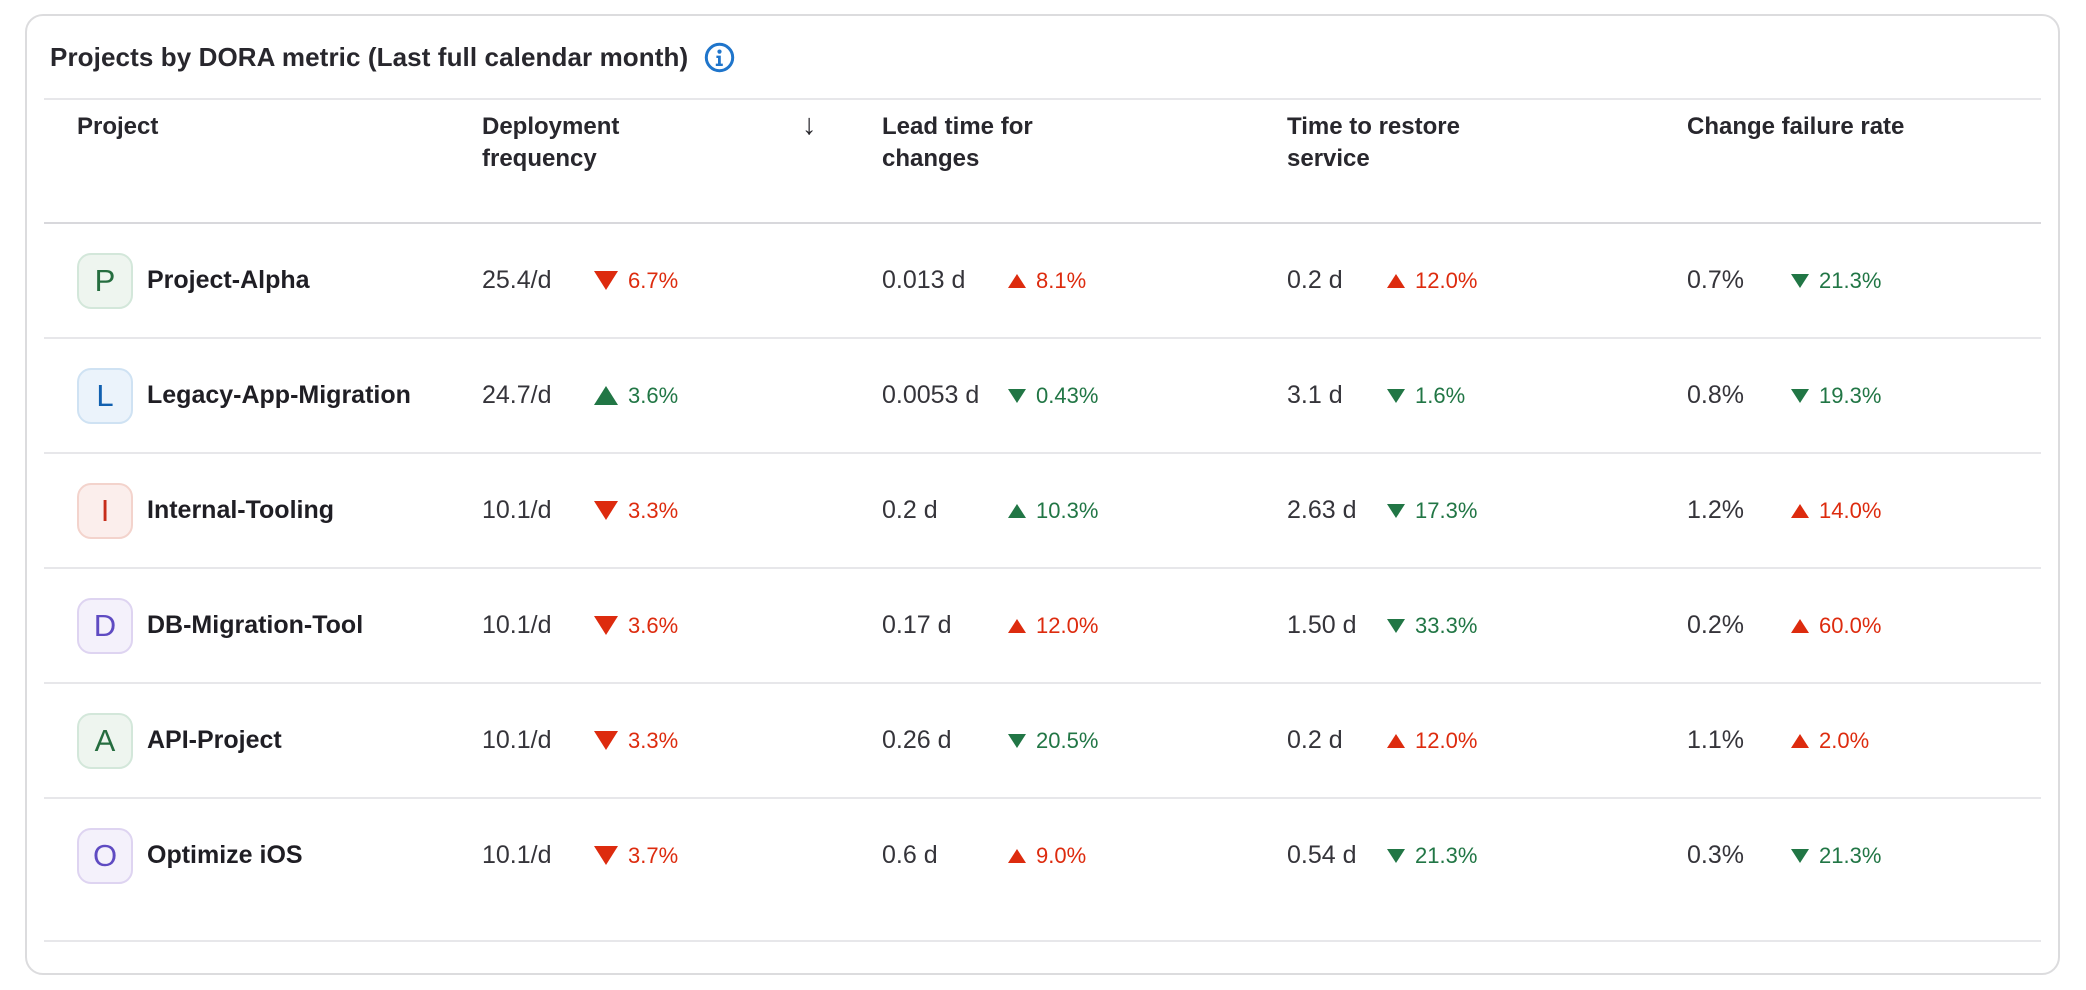 This screenshot has height=990, width=2086. Describe the element at coordinates (1715, 855) in the screenshot. I see `metric-value: 0.3%` at that location.